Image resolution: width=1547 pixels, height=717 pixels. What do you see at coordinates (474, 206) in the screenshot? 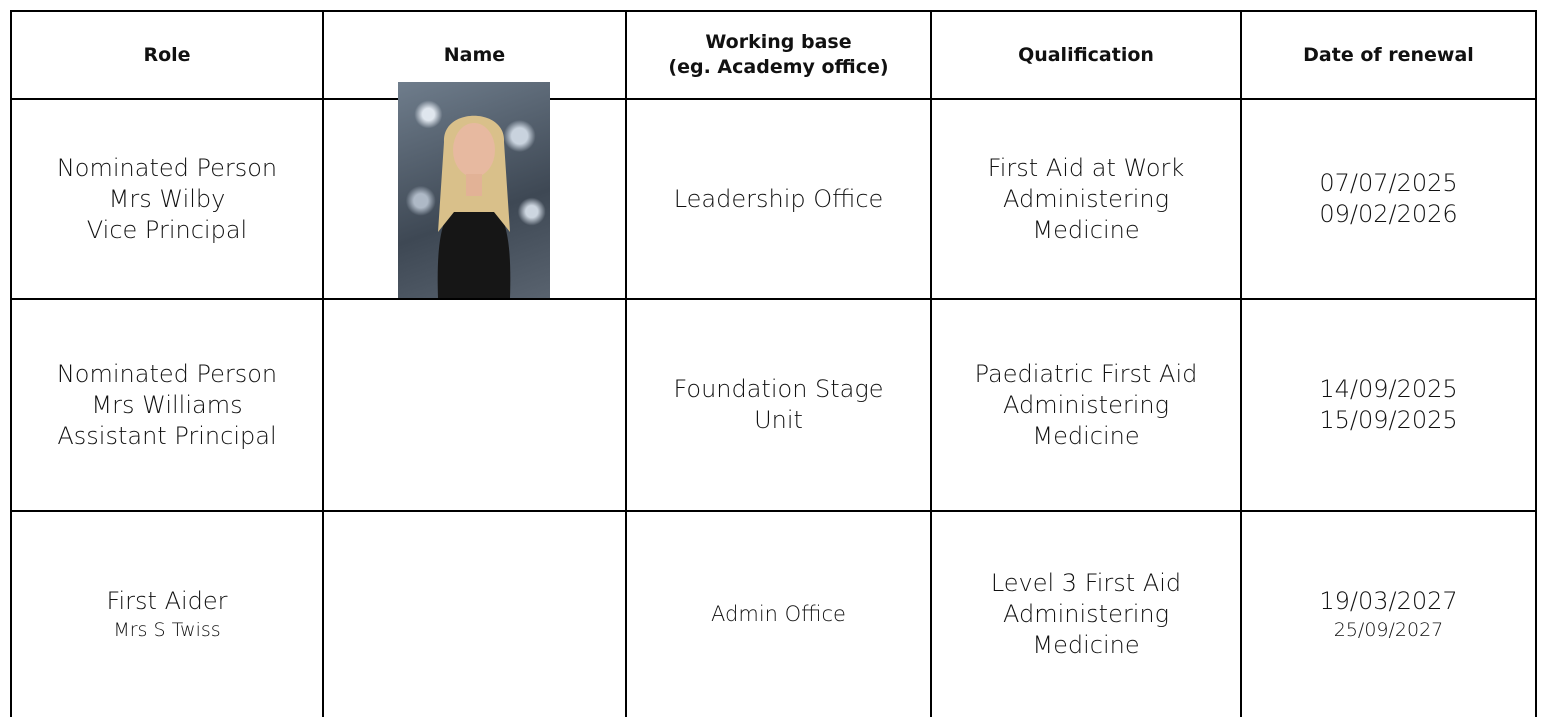
I see `photo-figure` at bounding box center [474, 206].